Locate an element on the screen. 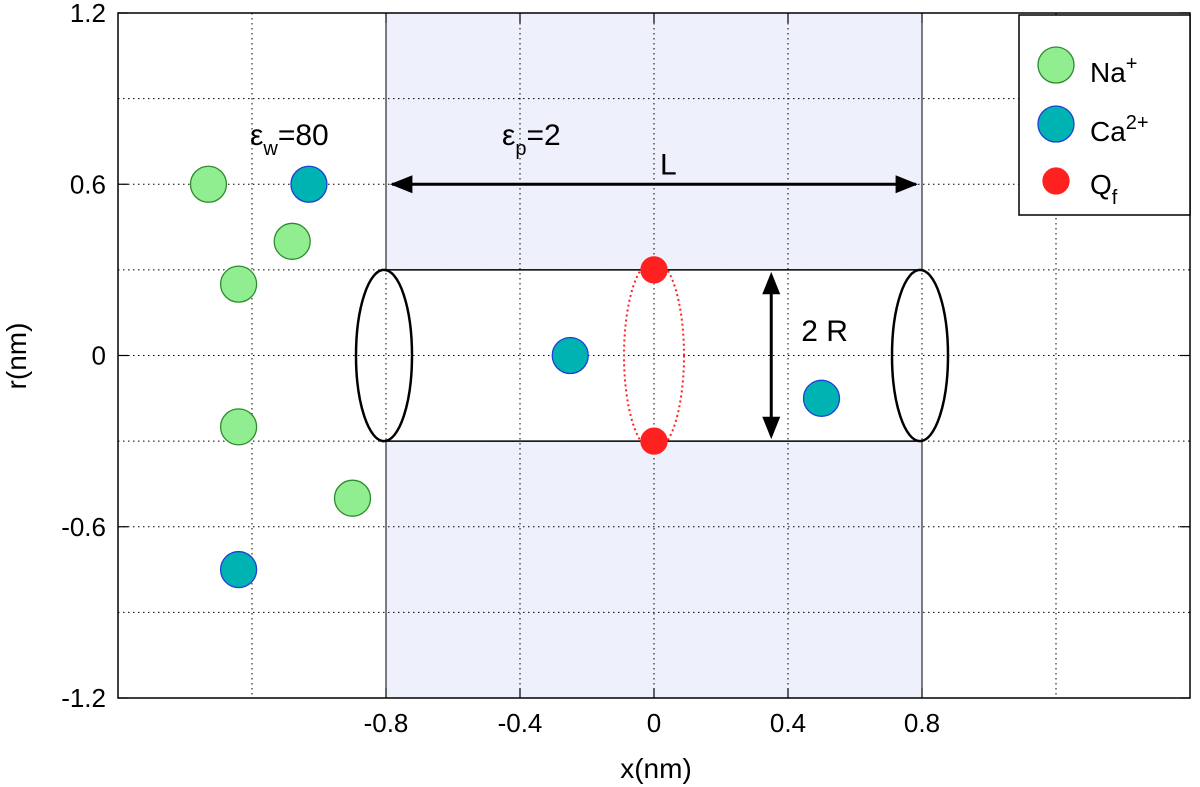 The width and height of the screenshot is (1200, 787). legend-label-qf: Qf is located at coordinates (1104, 189).